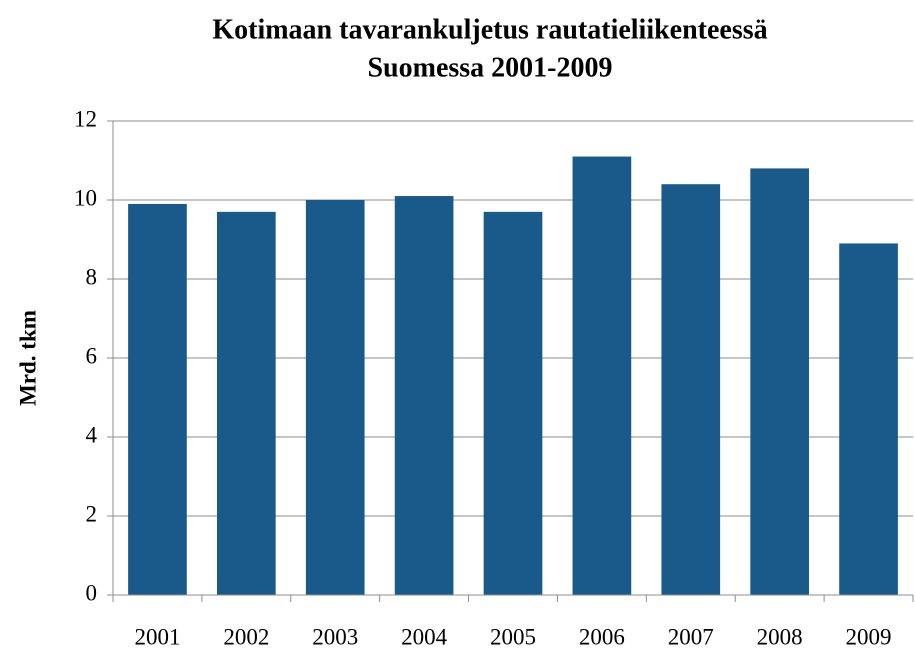 The height and width of the screenshot is (650, 915). Describe the element at coordinates (489, 67) in the screenshot. I see `chart-title: Suomessa 2001-2009` at that location.